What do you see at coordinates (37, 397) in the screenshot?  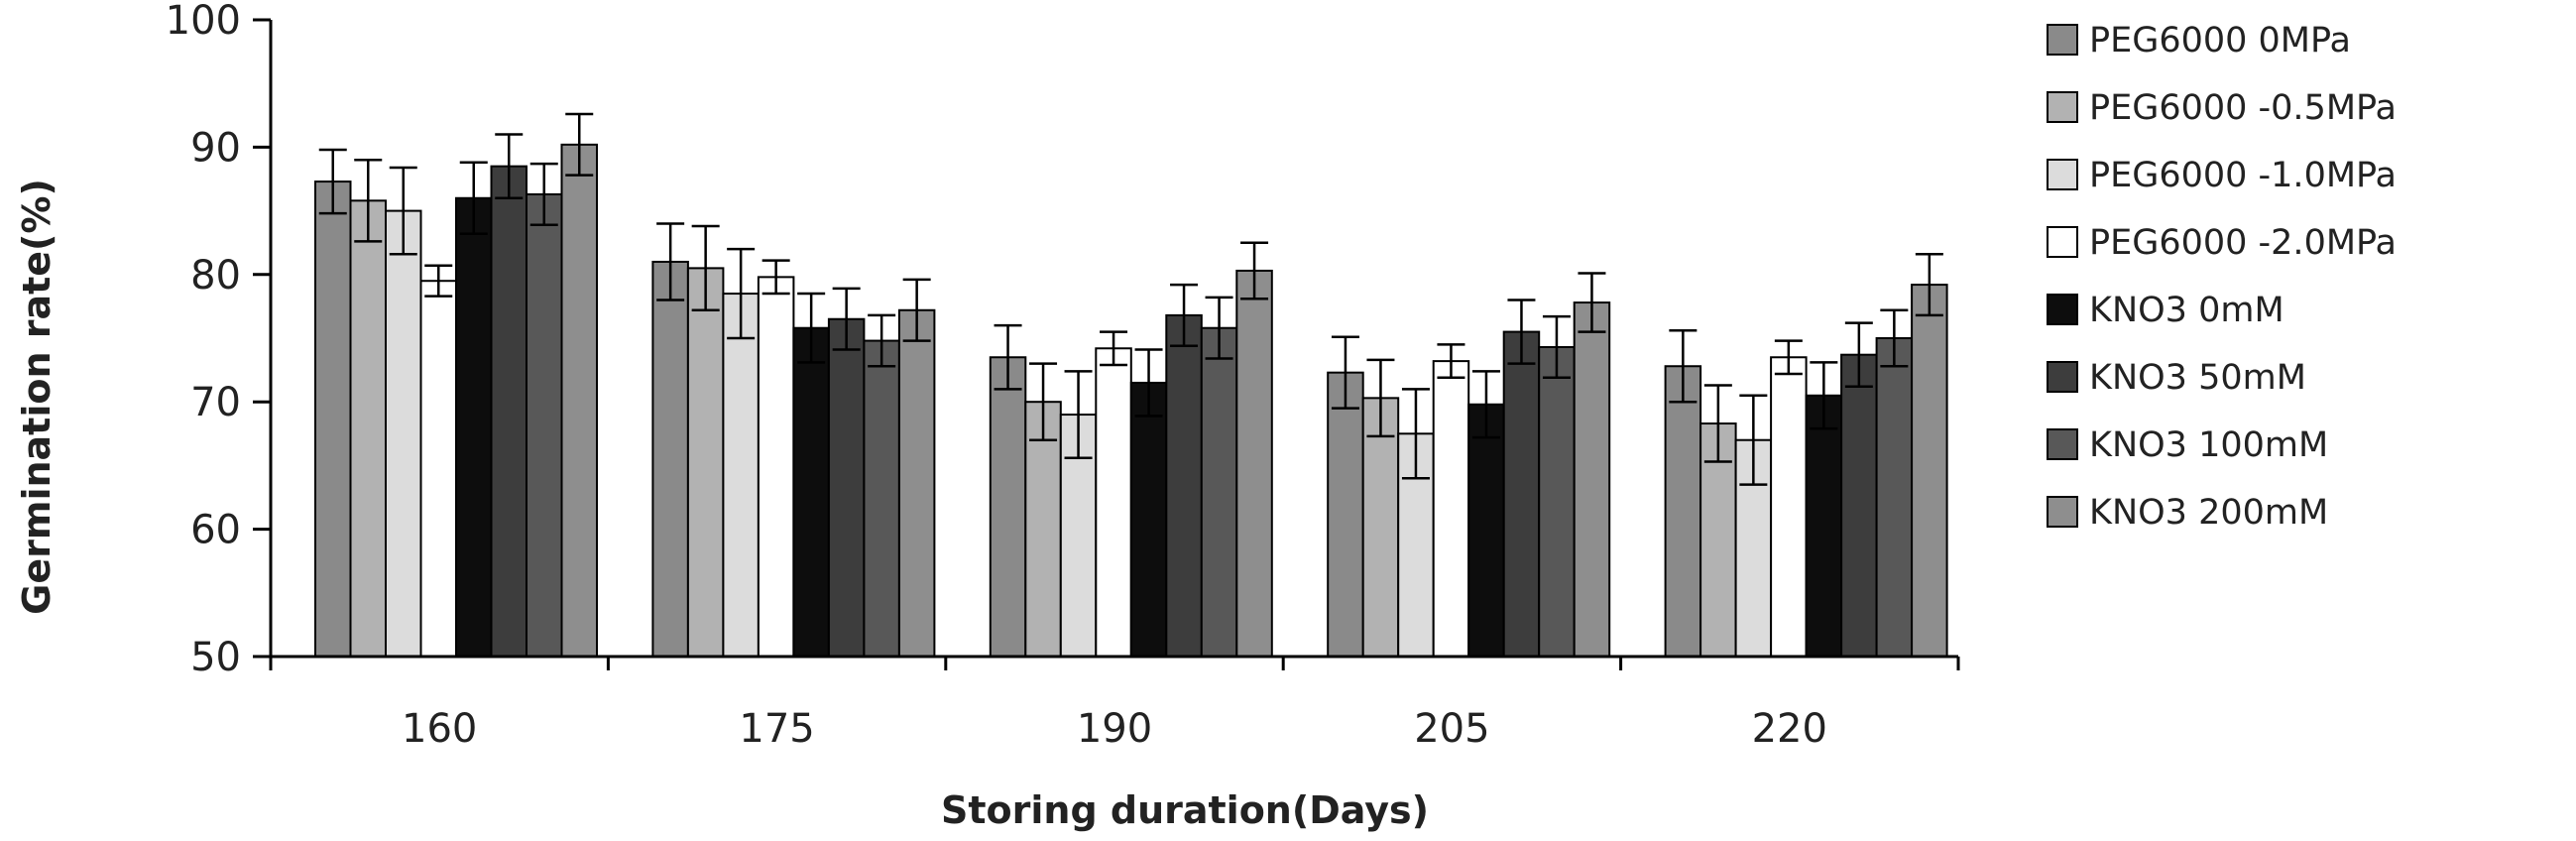 I see `y-axis-title: Germination rate(%)` at bounding box center [37, 397].